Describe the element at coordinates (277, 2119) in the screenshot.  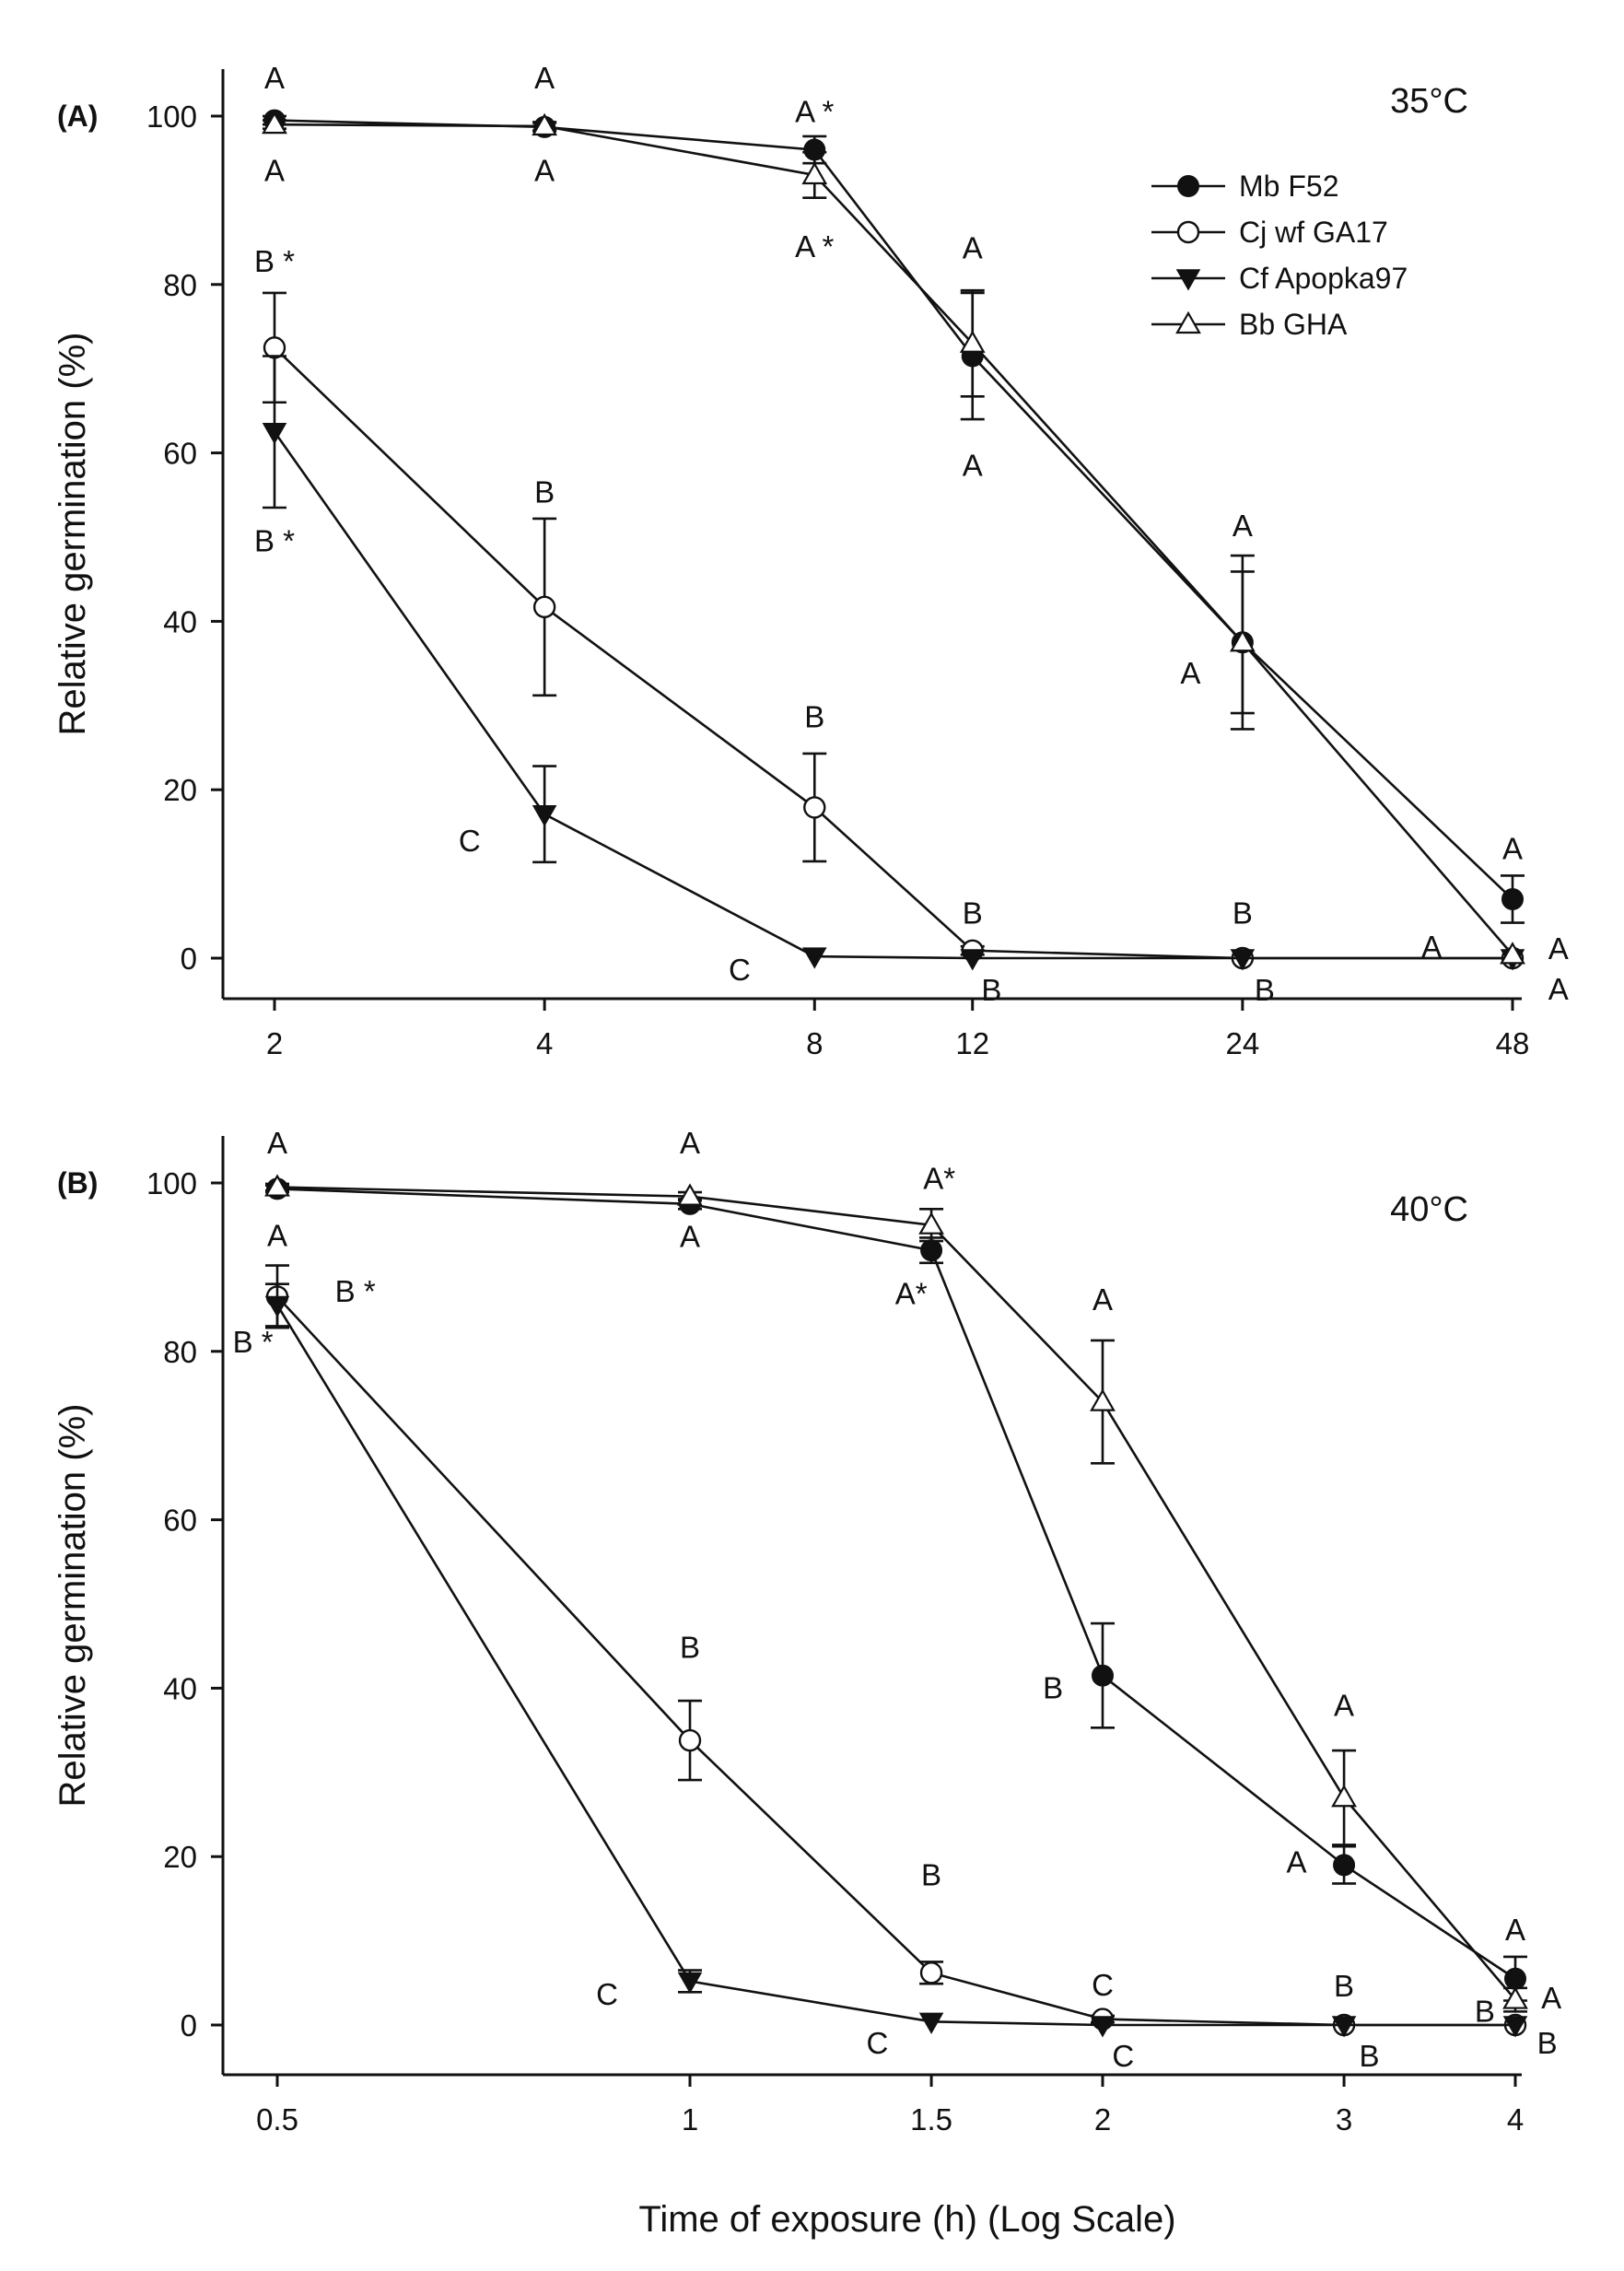
I see `x-tick-label: 0.5` at that location.